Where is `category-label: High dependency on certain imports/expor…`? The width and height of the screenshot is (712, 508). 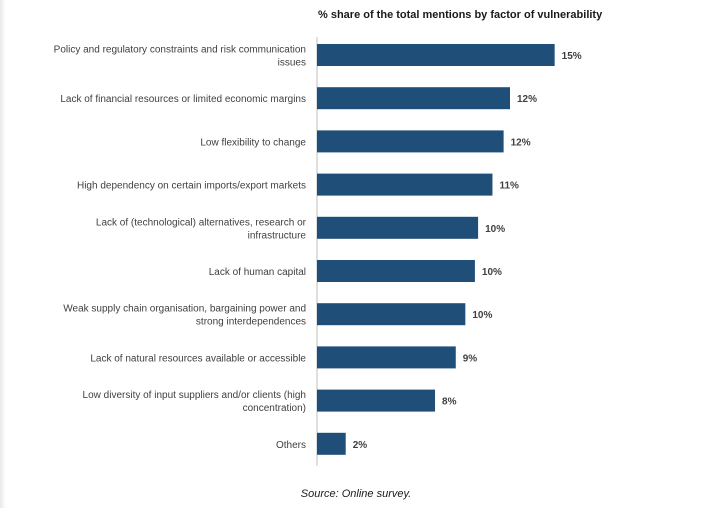
category-label: High dependency on certain imports/expor… is located at coordinates (191, 186).